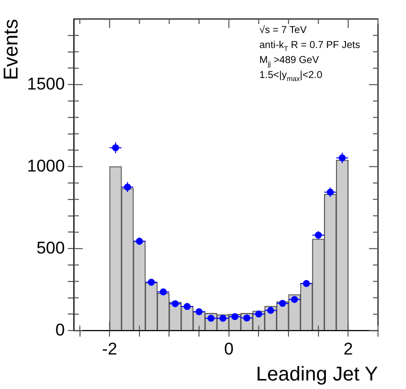  I want to click on y-tick-label: 1500, so click(45, 84).